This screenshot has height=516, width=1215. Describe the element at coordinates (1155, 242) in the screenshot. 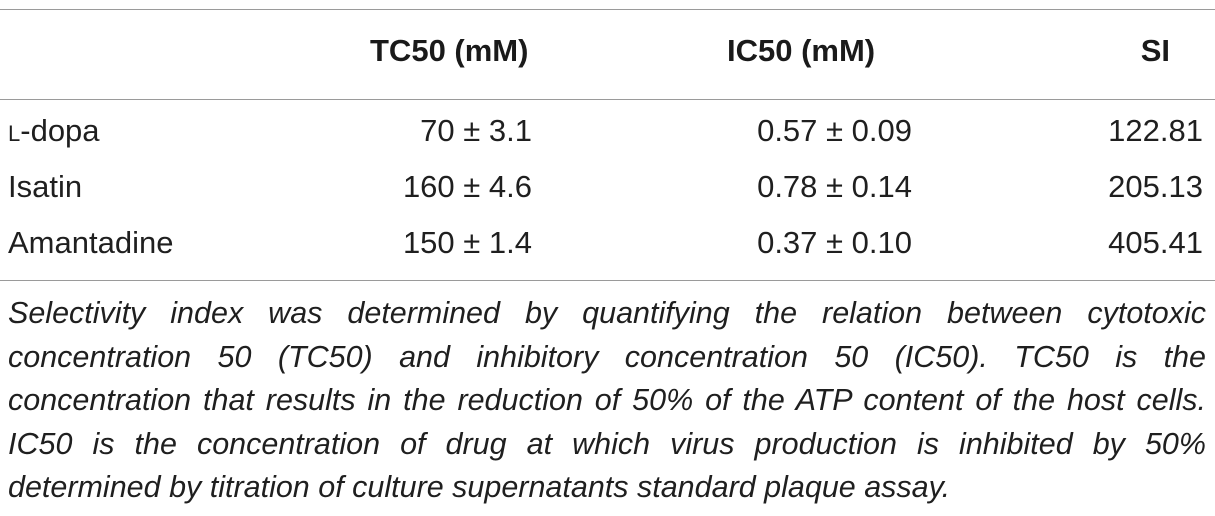

I see `table-cell-si: 405.41` at that location.